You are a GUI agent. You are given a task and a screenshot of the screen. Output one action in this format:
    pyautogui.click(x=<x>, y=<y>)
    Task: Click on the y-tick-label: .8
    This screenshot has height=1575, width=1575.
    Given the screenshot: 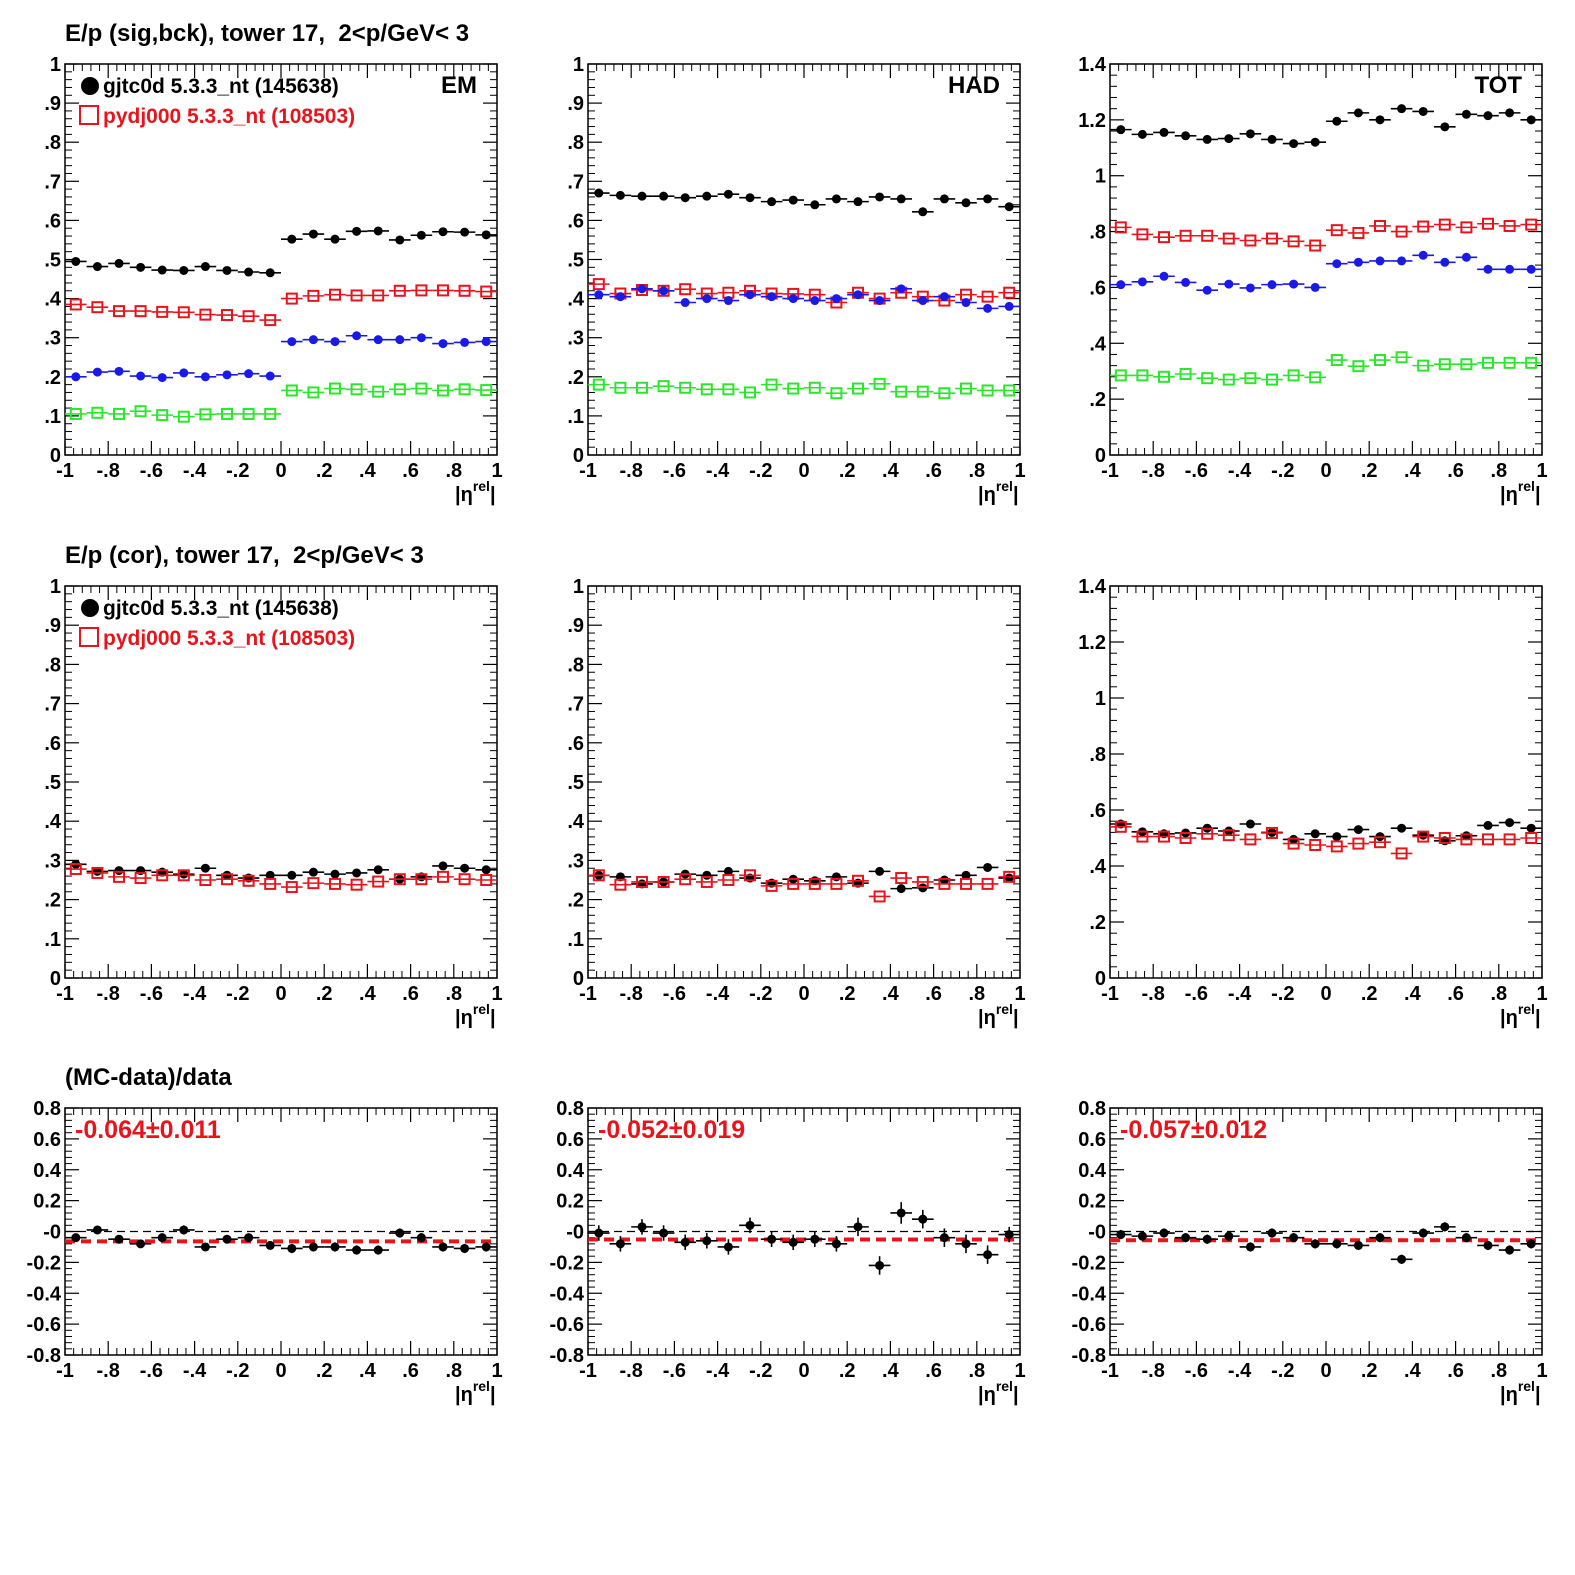 What is the action you would take?
    pyautogui.click(x=575, y=143)
    